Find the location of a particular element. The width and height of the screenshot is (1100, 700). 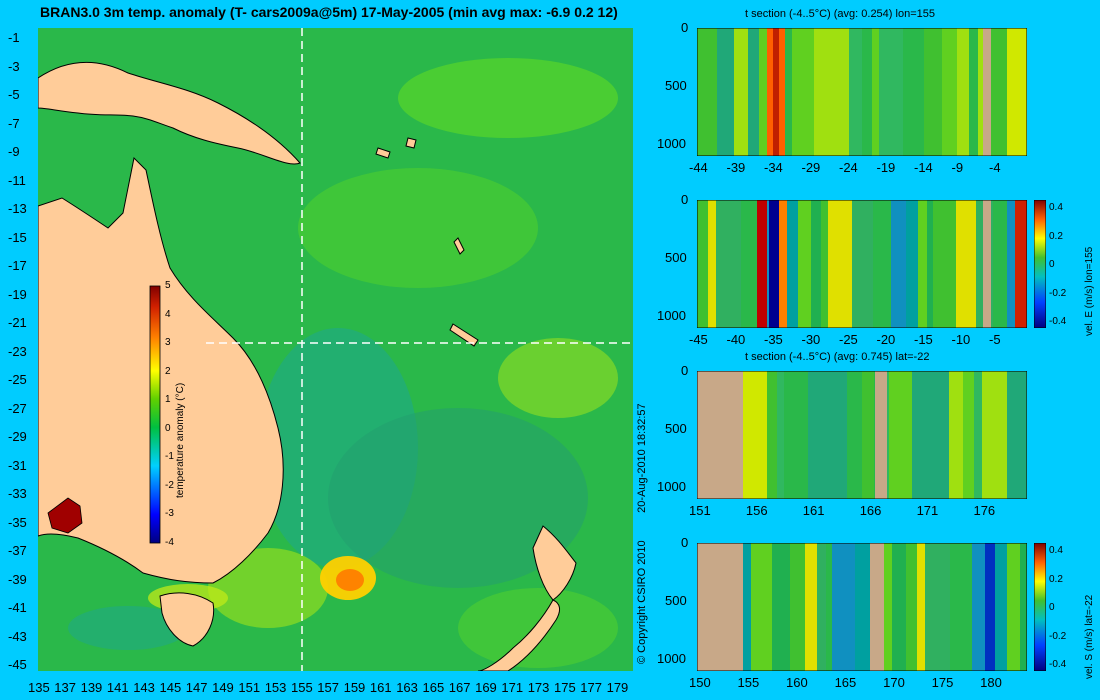

lon-tick-label: 147 is located at coordinates (196, 687).